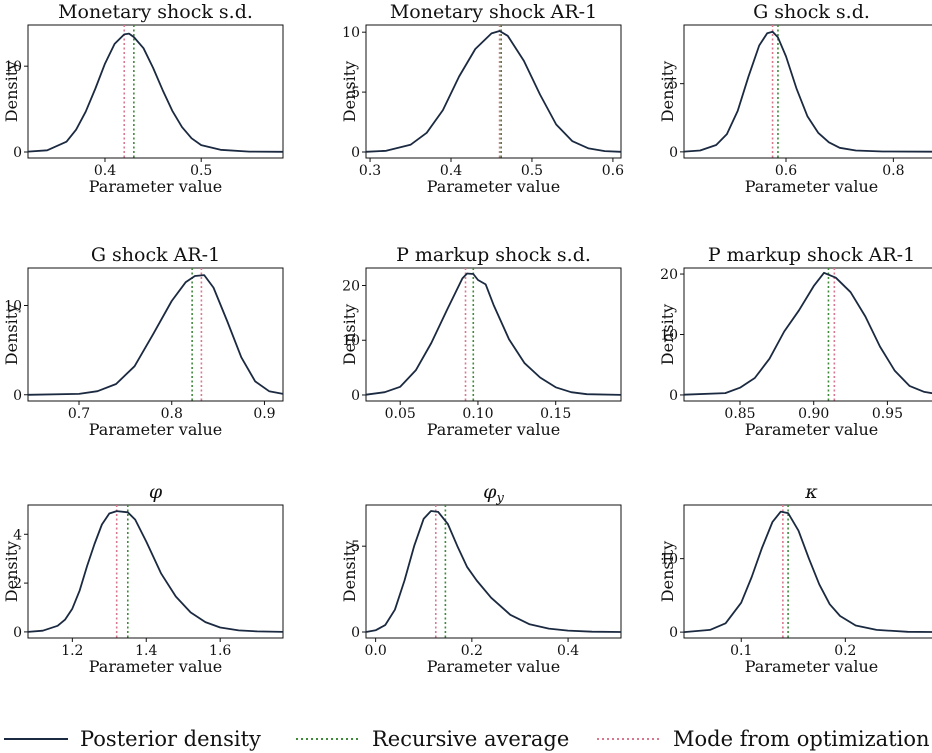  Describe the element at coordinates (400, 414) in the screenshot. I see `x-tick-label: 0.05` at that location.